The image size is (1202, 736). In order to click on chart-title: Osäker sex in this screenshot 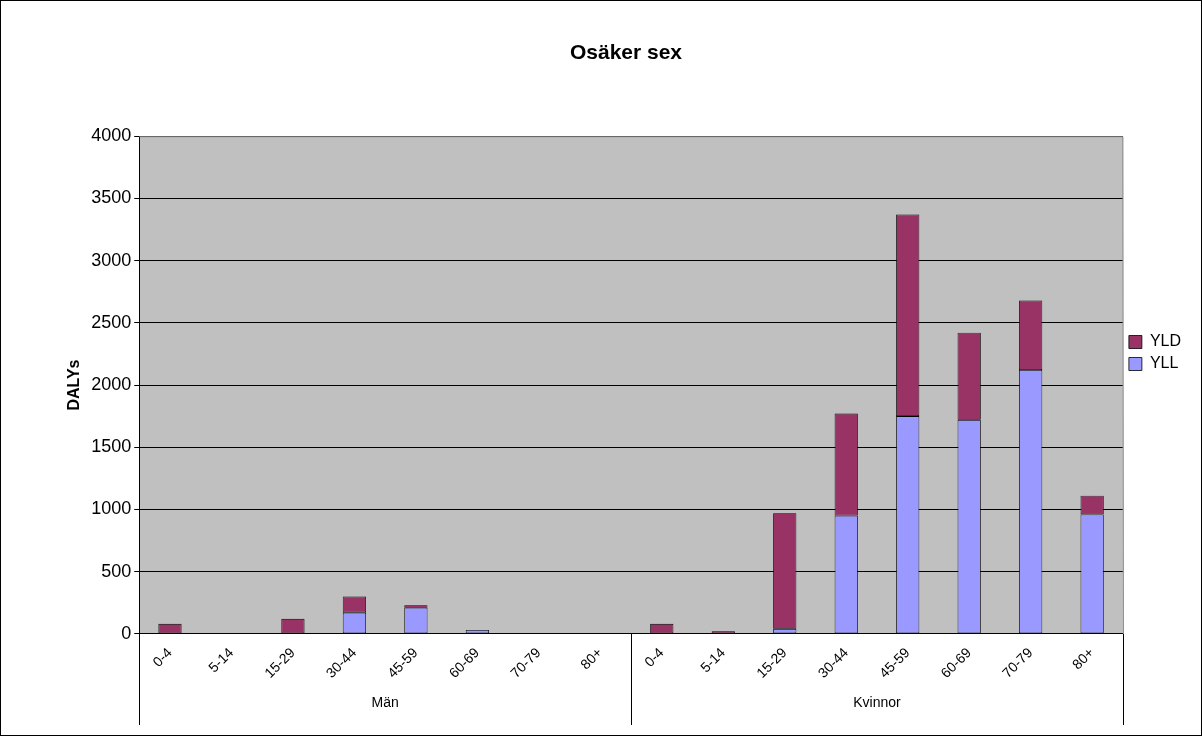, I will do `click(626, 52)`.